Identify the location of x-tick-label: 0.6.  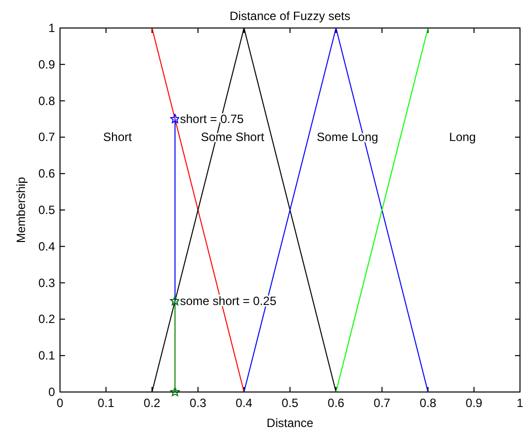
(336, 403).